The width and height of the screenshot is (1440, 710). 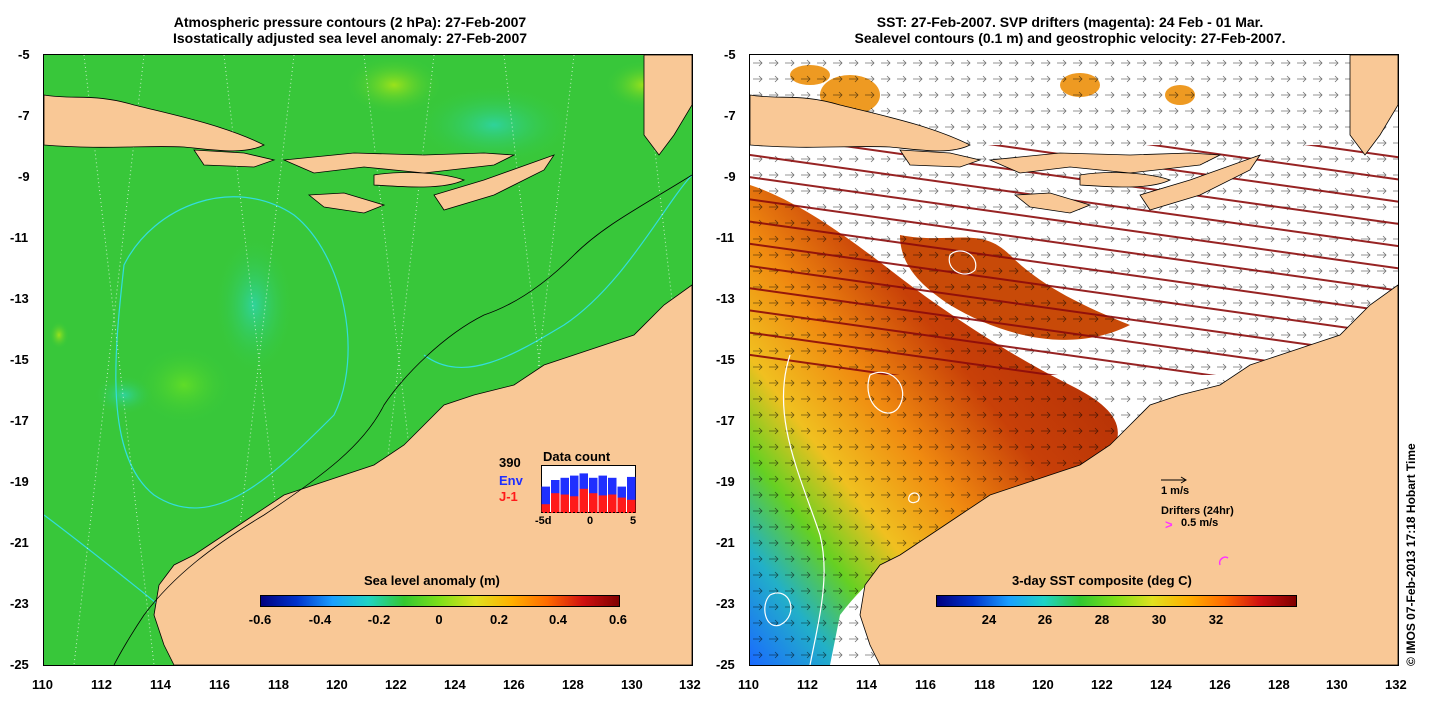 I want to click on left-y-tick: -11, so click(x=19, y=237).